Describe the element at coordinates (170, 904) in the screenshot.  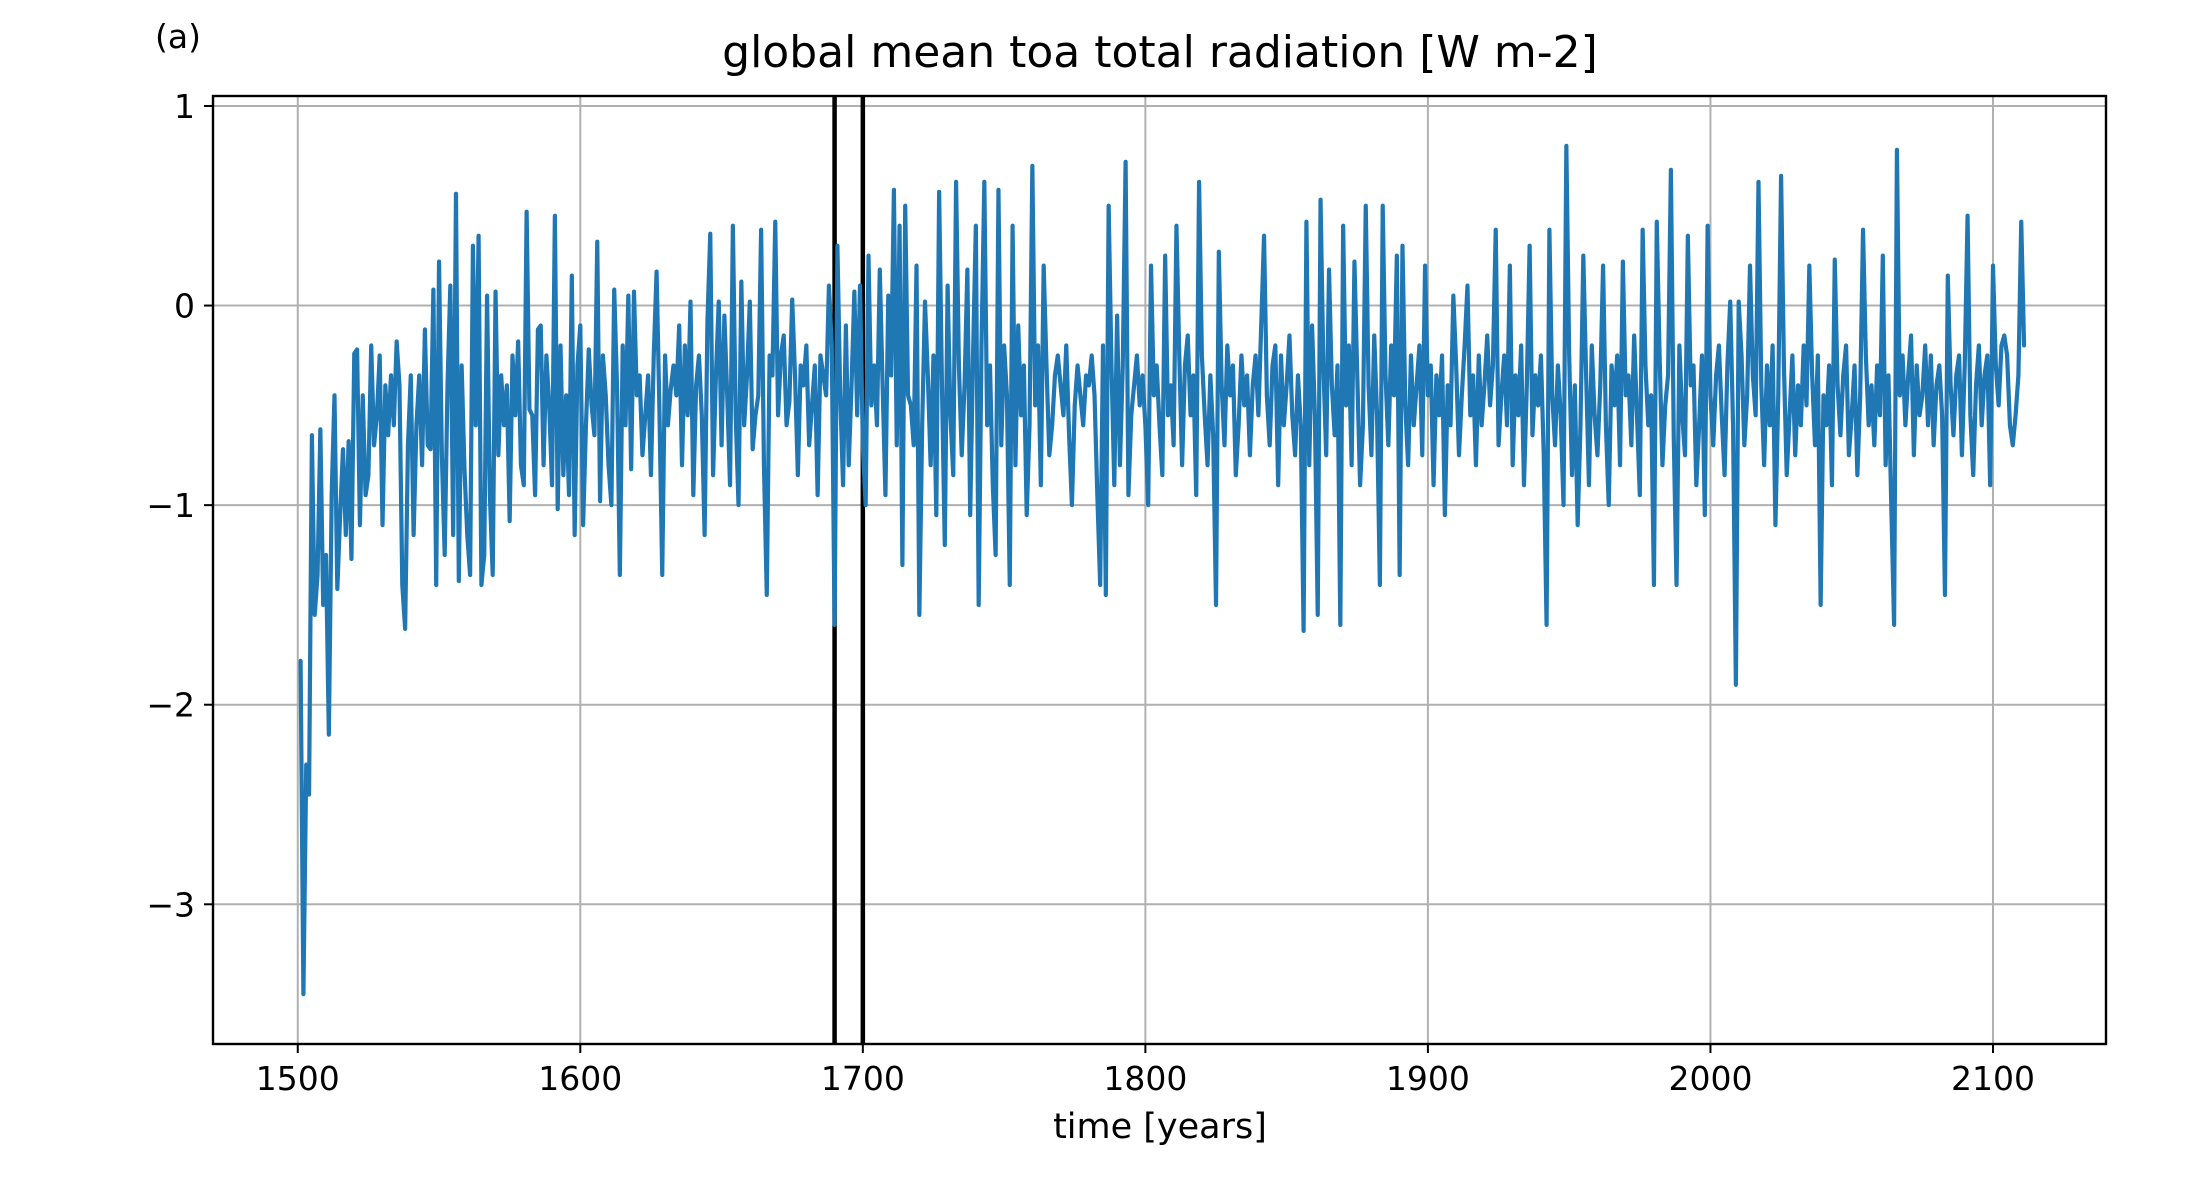
I see `y-tick-label: −3` at that location.